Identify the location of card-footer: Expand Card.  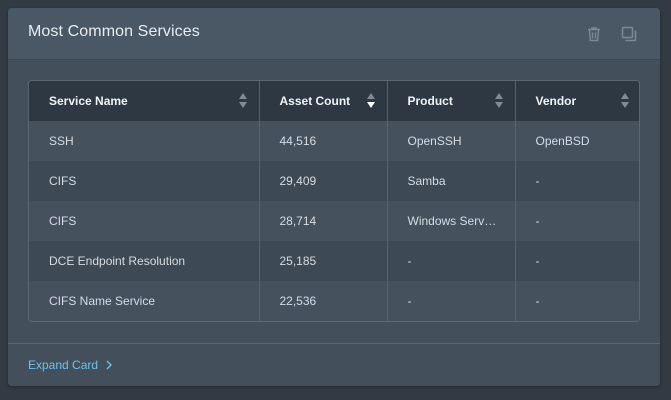
(334, 364).